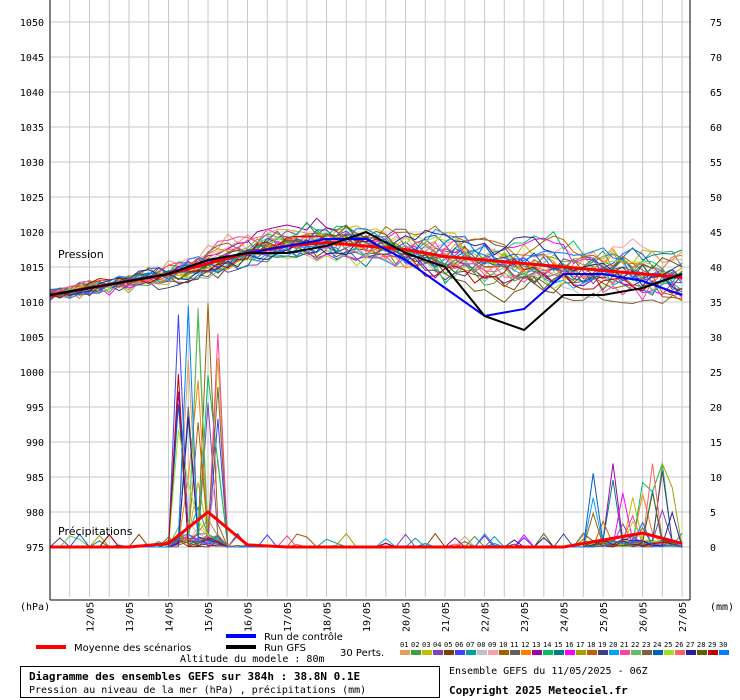 The height and width of the screenshot is (700, 740). Describe the element at coordinates (470, 645) in the screenshot. I see `pert-legend-number: 07` at that location.